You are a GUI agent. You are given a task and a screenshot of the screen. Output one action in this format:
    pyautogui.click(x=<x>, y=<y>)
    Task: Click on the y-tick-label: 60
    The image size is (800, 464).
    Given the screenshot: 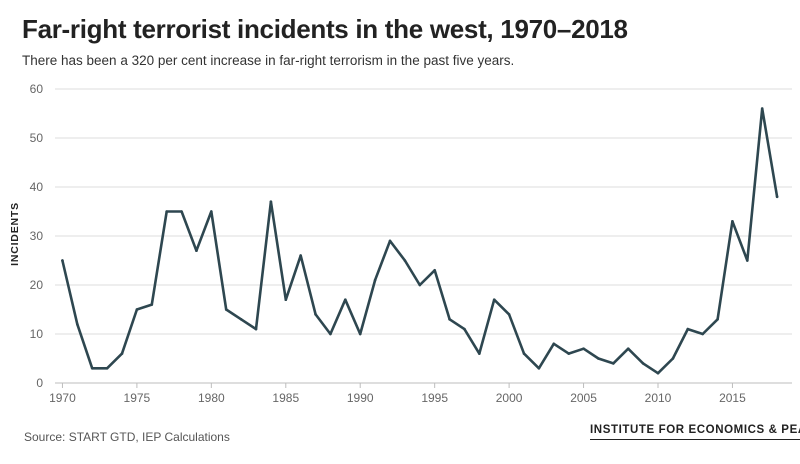 What is the action you would take?
    pyautogui.click(x=37, y=89)
    